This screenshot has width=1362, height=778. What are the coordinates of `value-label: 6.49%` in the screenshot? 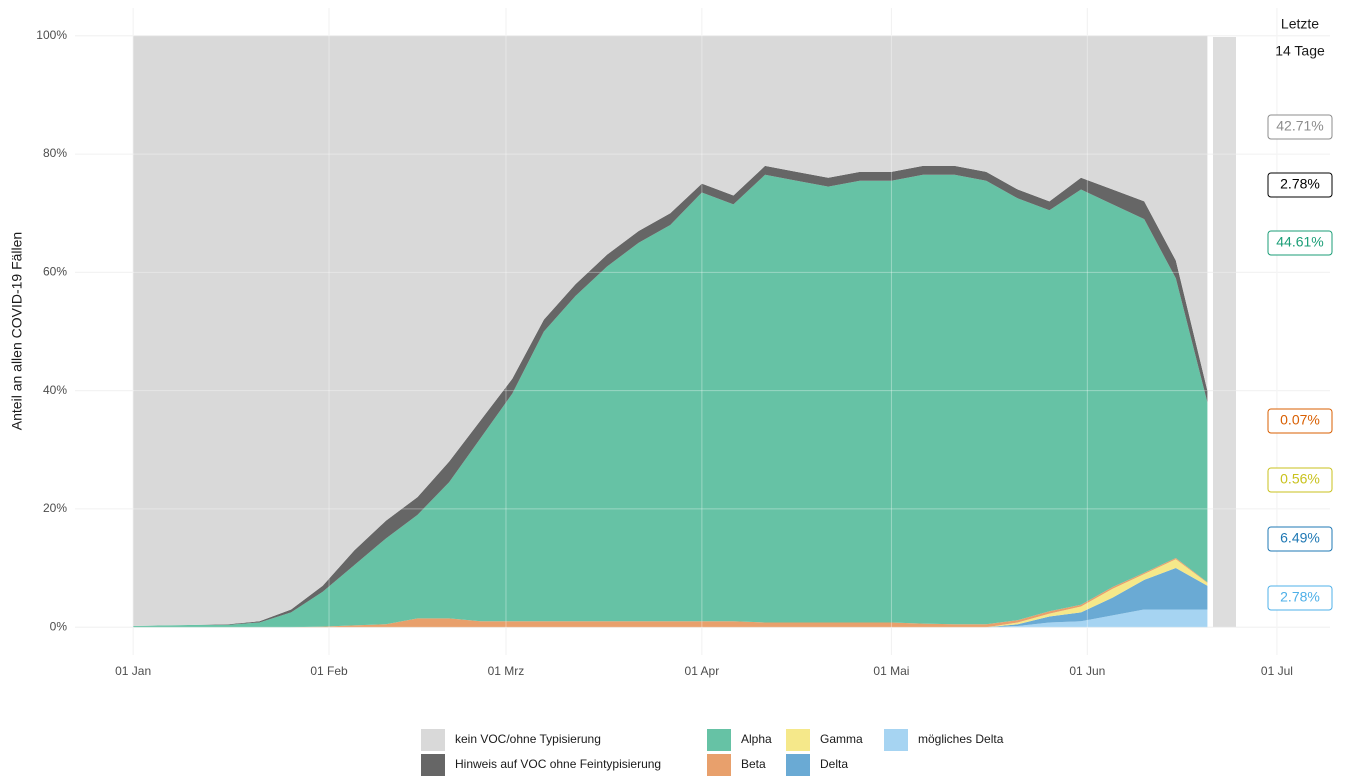 It's located at (1300, 538).